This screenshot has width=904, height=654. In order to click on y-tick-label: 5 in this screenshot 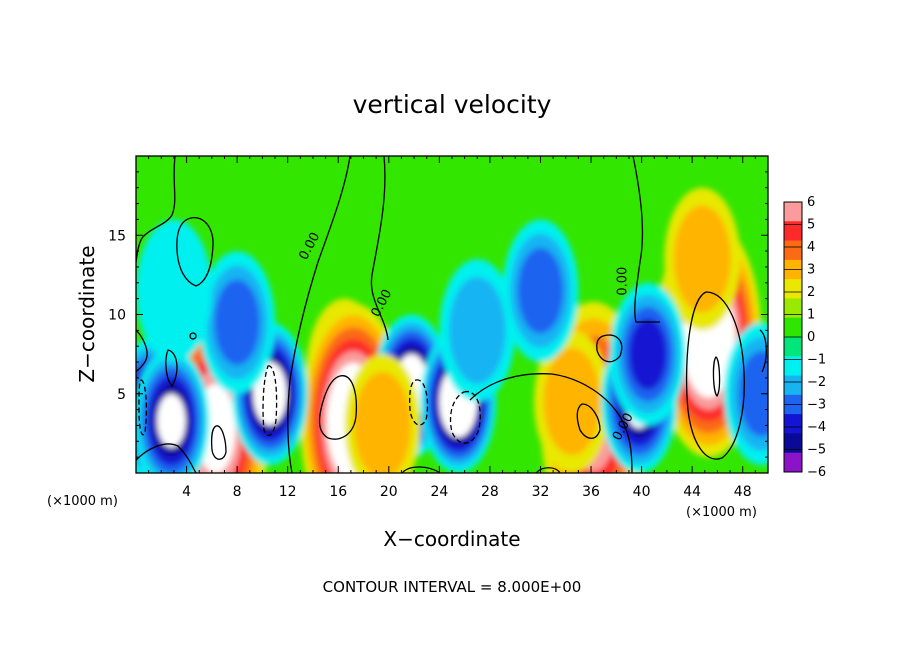, I will do `click(121, 395)`.